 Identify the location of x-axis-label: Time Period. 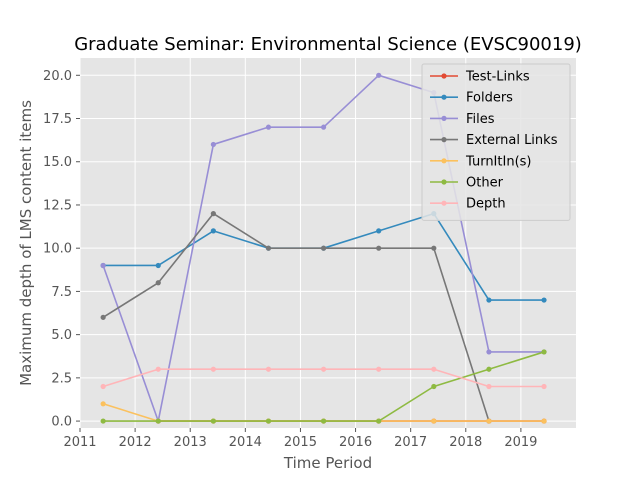
(327, 463).